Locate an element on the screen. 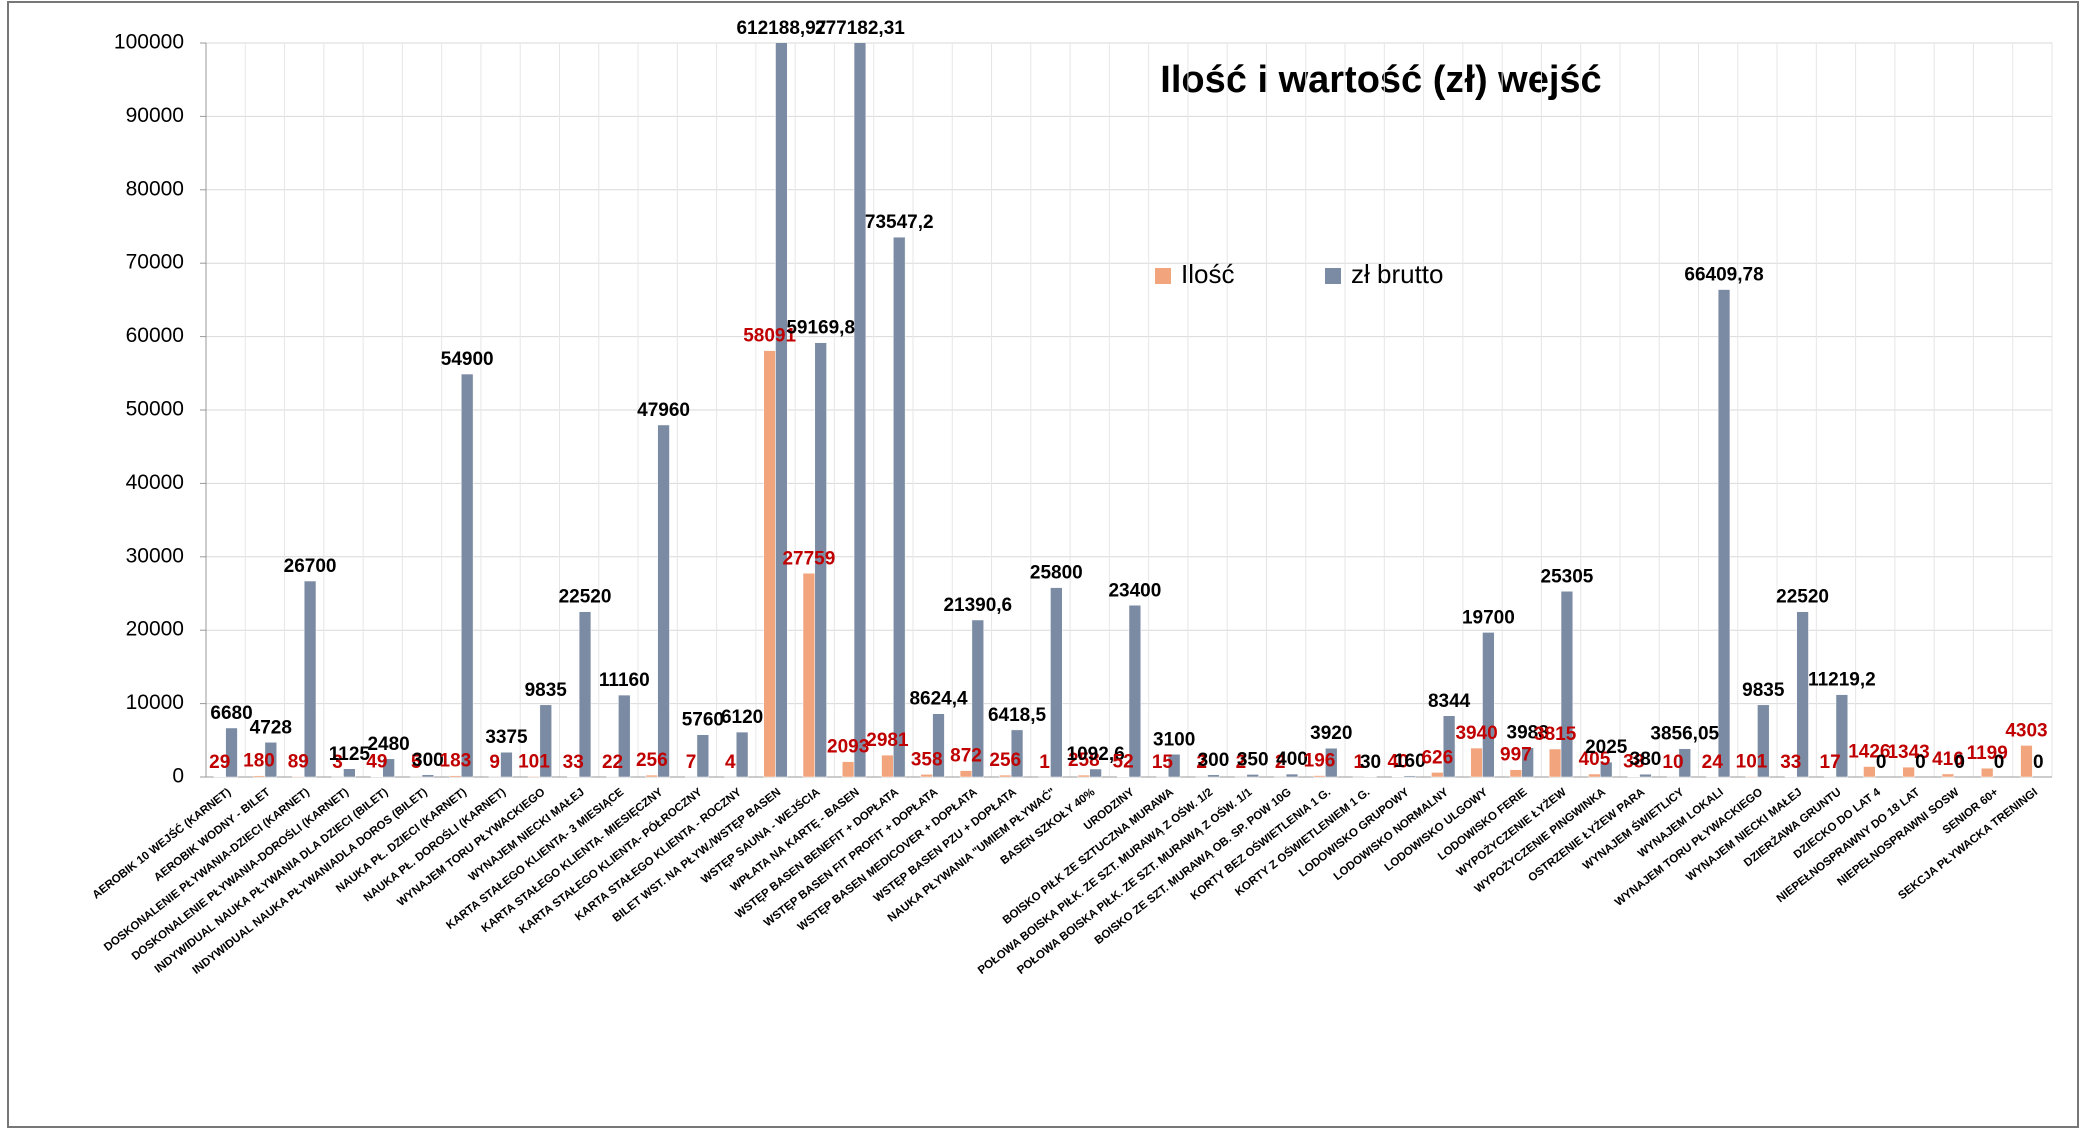 The height and width of the screenshot is (1130, 2082). value-label: 8624,4 is located at coordinates (938, 699).